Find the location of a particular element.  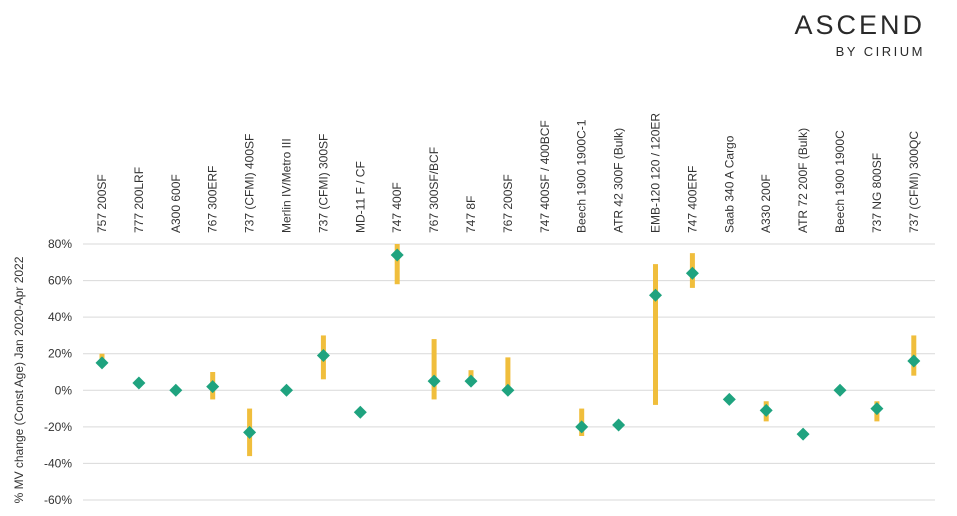

category-label: 747 8F is located at coordinates (471, 214).